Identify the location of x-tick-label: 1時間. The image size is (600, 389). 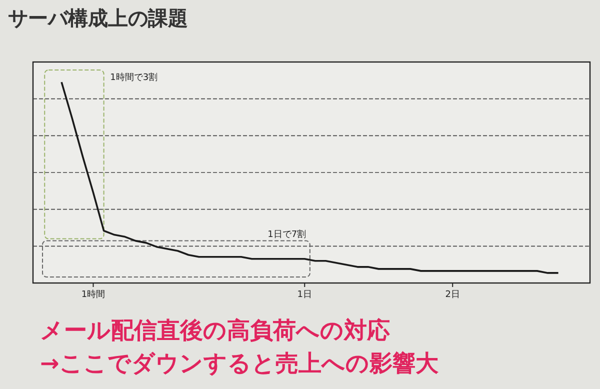
(93, 294).